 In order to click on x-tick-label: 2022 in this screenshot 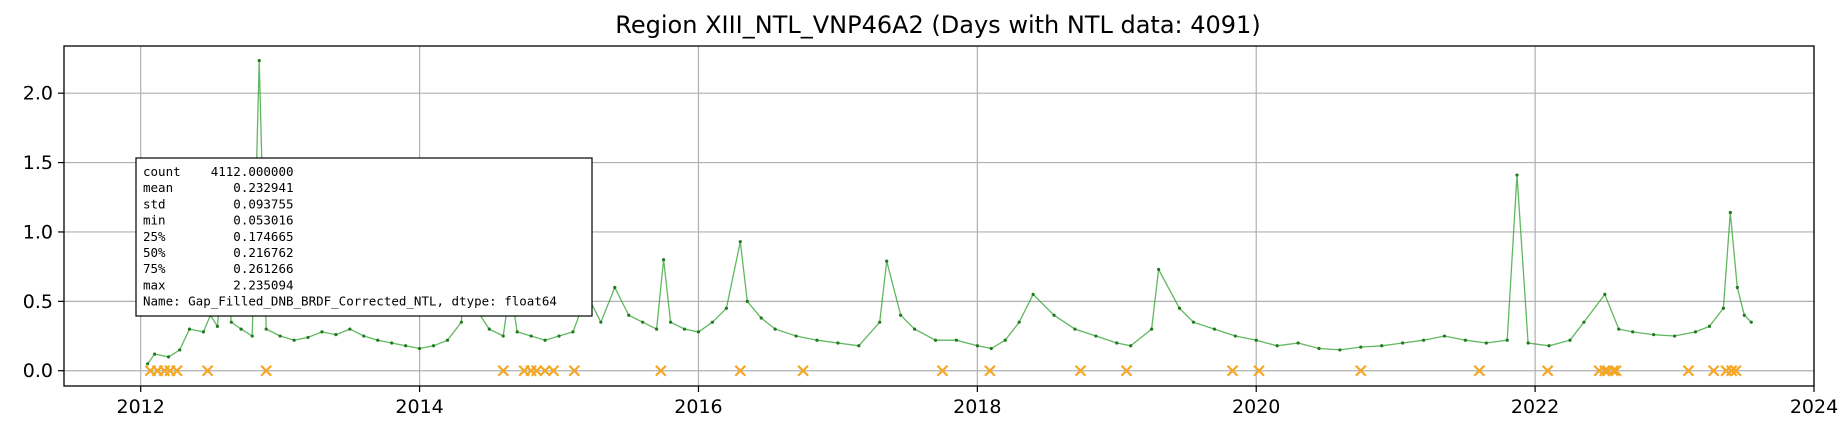, I will do `click(1535, 407)`.